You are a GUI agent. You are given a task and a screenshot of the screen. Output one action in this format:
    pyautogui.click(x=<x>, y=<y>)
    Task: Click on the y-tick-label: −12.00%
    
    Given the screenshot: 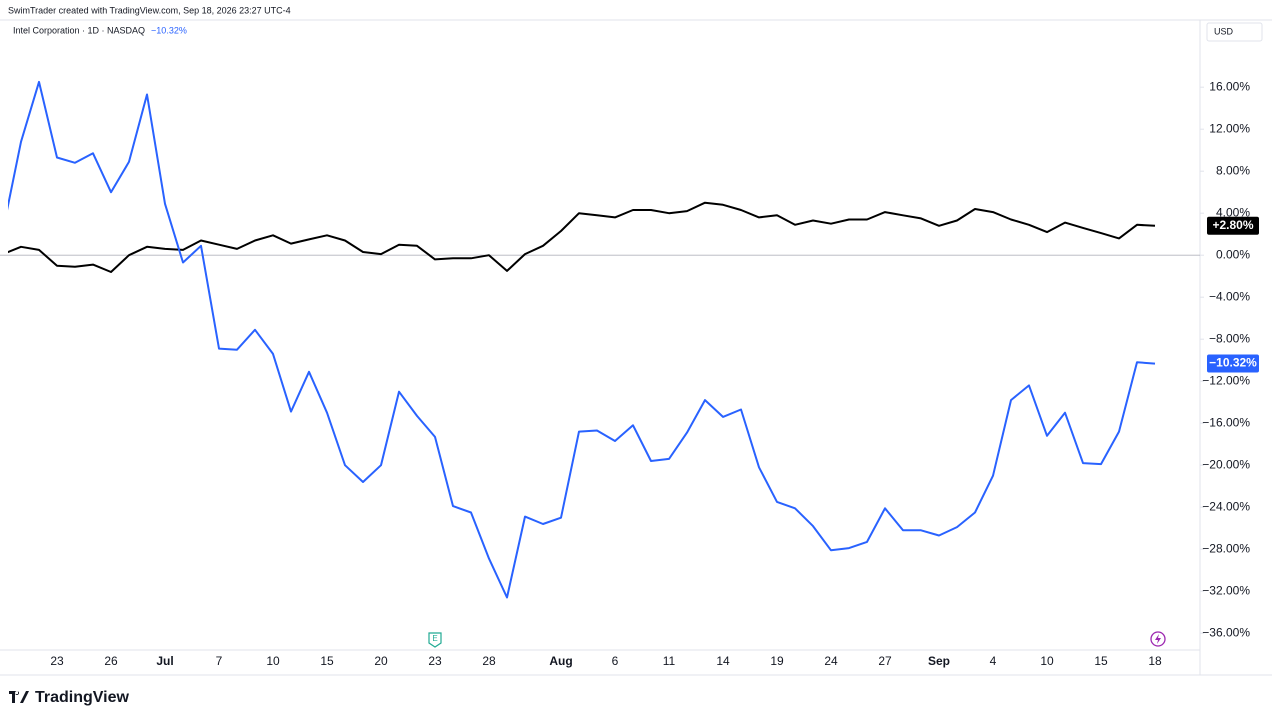 What is the action you would take?
    pyautogui.click(x=1226, y=380)
    